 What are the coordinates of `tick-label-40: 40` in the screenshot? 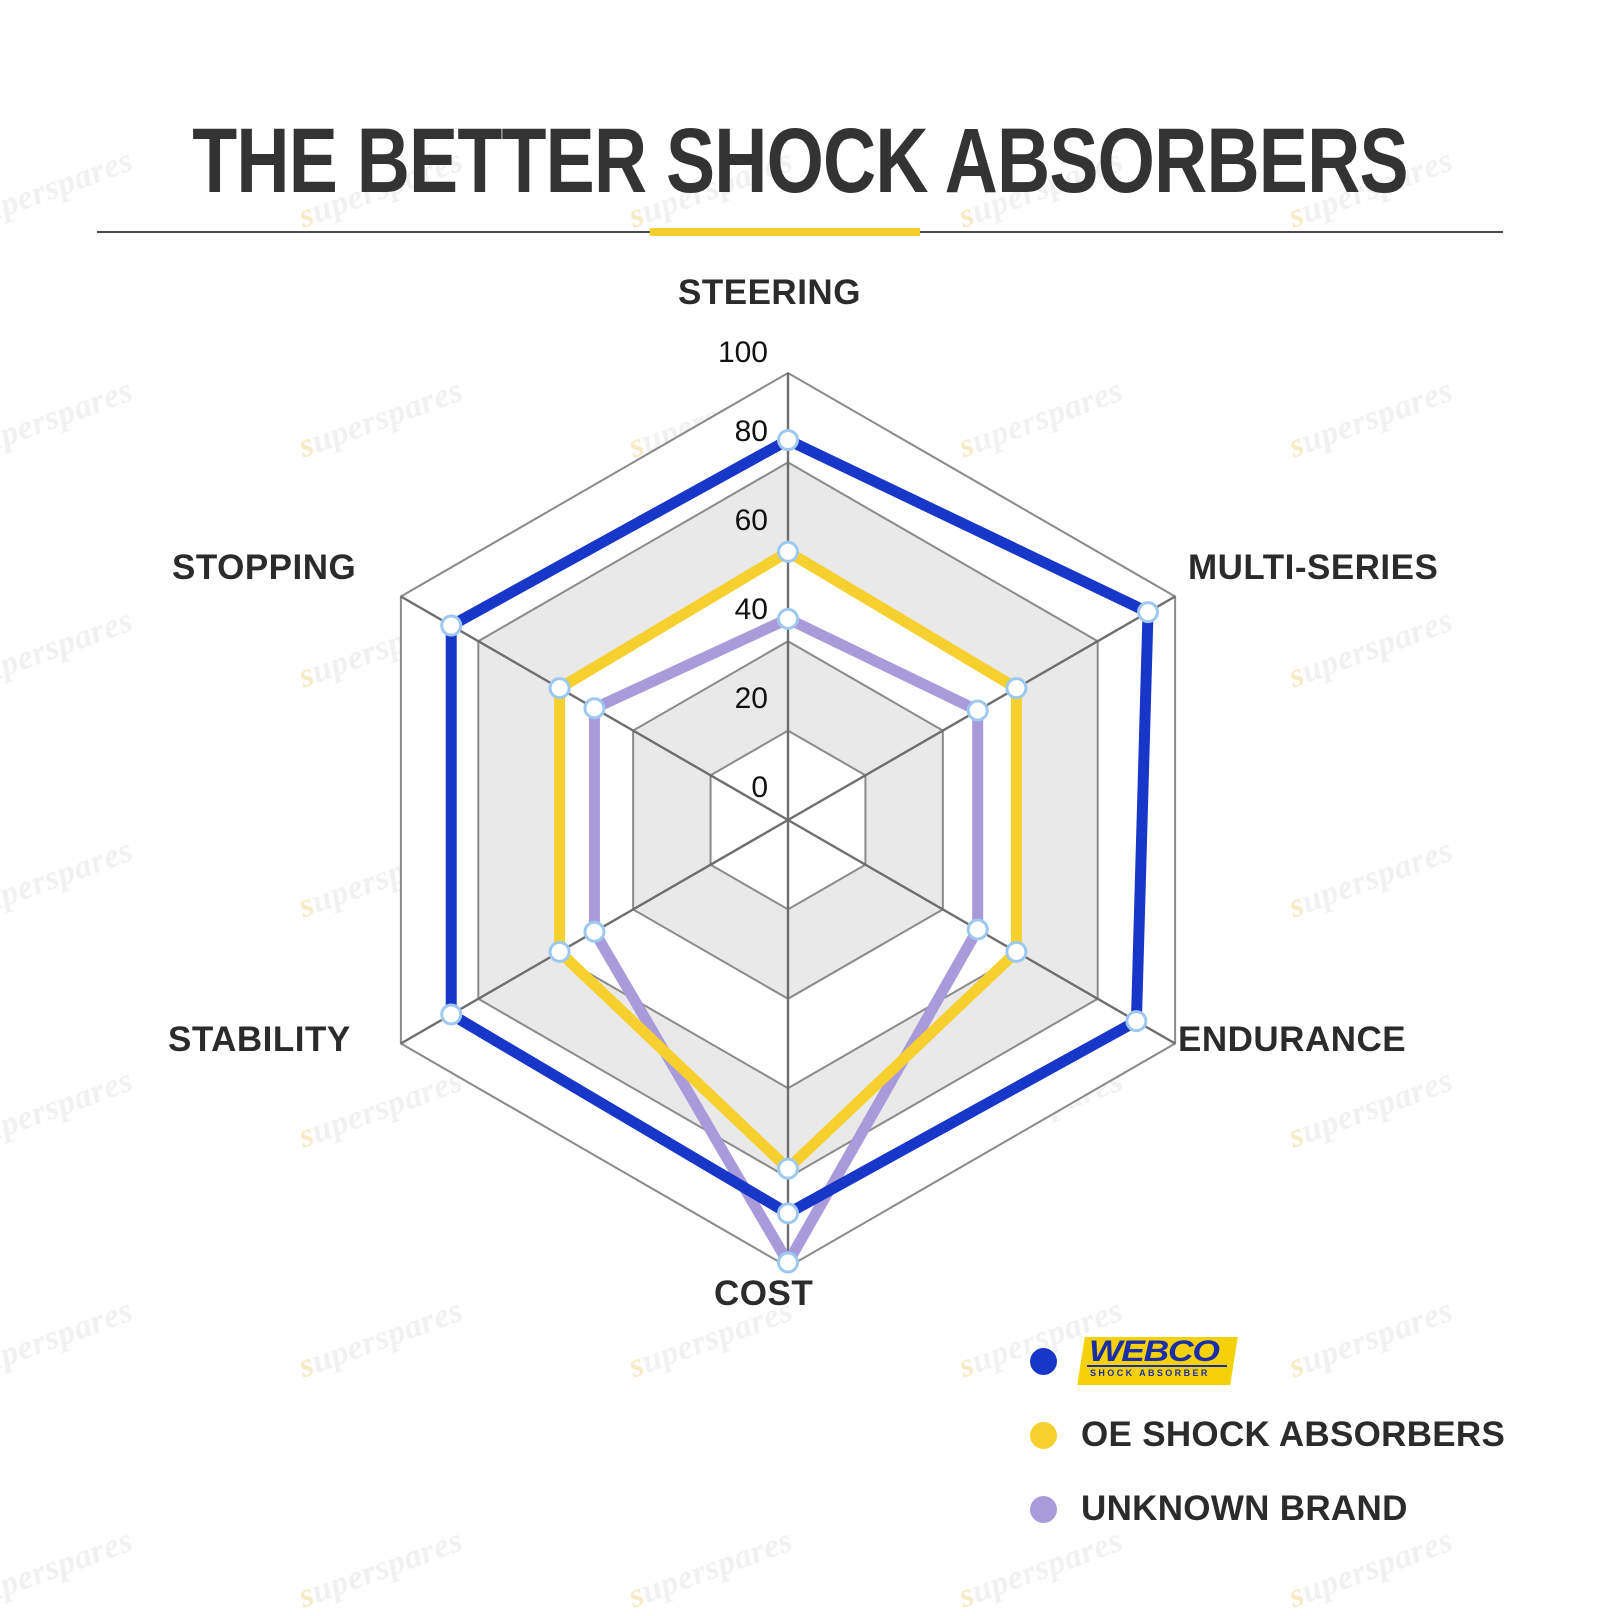 It's located at (751, 609).